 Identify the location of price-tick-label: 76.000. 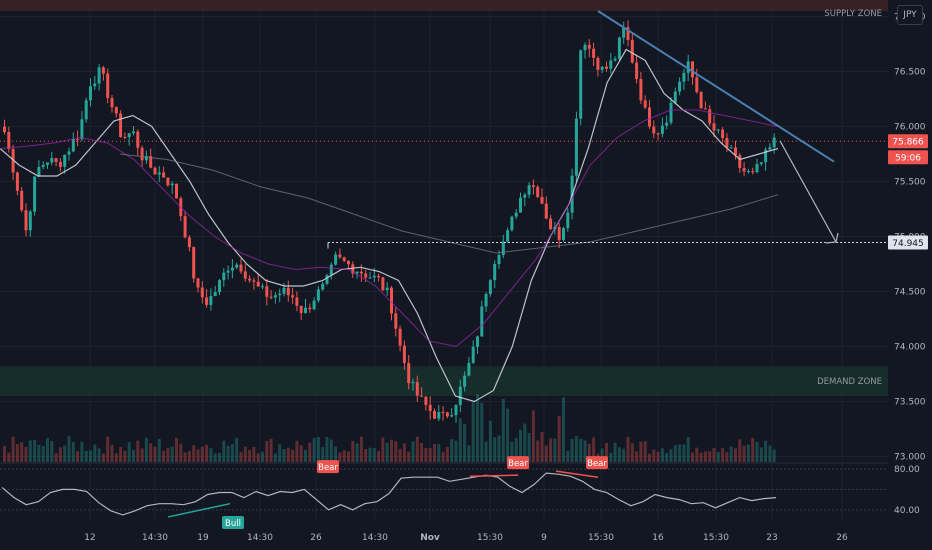
(910, 128).